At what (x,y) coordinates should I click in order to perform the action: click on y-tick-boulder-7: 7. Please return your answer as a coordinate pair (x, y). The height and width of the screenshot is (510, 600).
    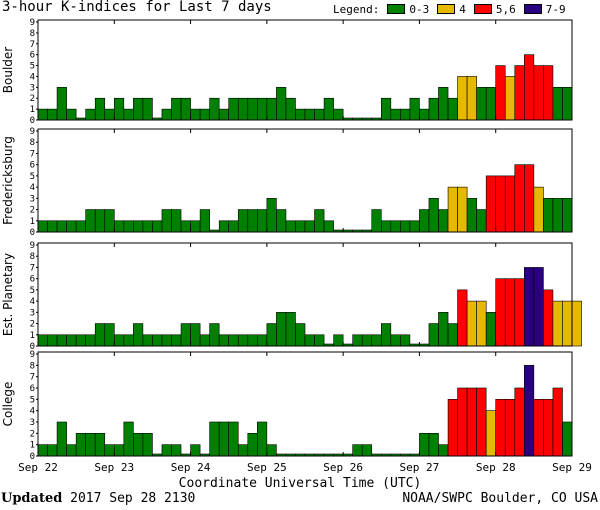
    Looking at the image, I should click on (32, 45).